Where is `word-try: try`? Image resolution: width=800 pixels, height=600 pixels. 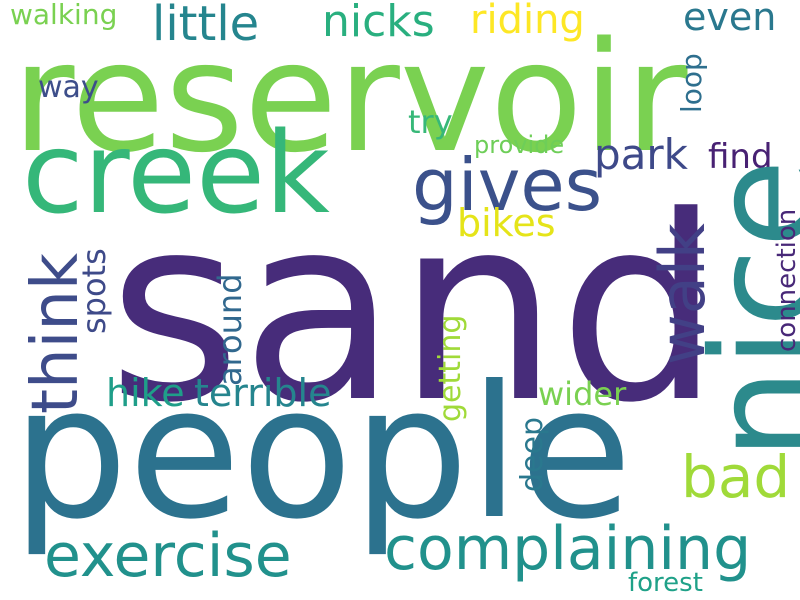 word-try: try is located at coordinates (430, 122).